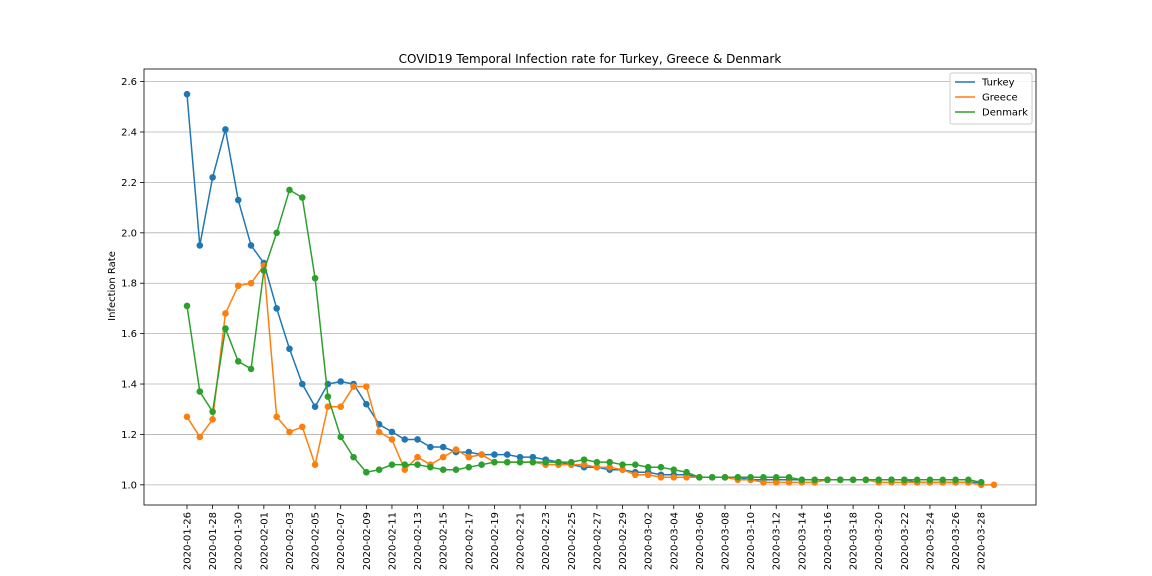  What do you see at coordinates (495, 541) in the screenshot?
I see `x-tick-label: 2020-02-19` at bounding box center [495, 541].